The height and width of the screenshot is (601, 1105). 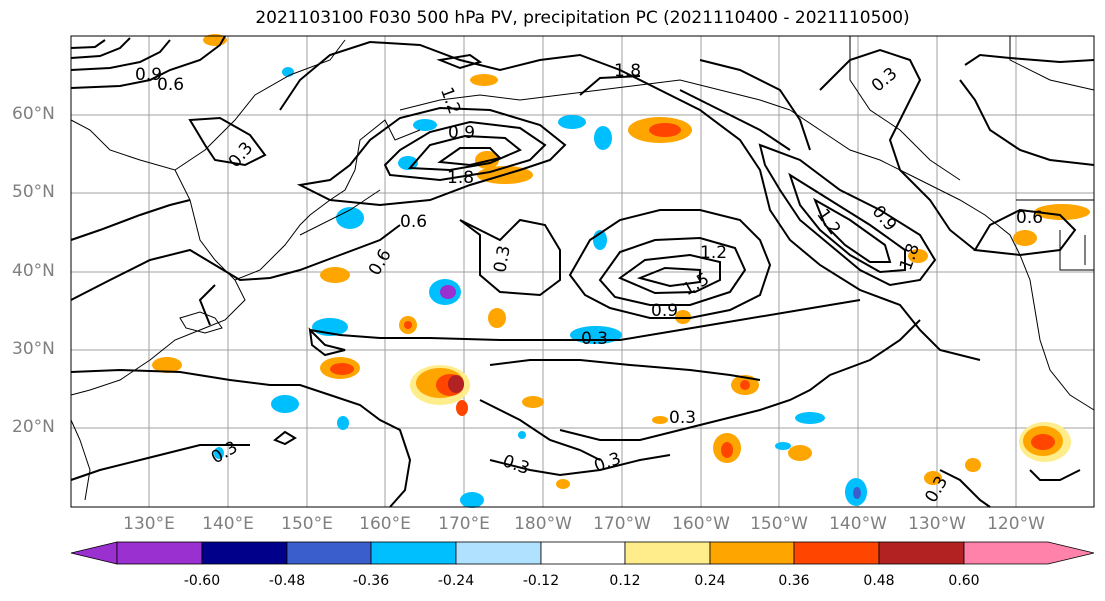 What do you see at coordinates (149, 524) in the screenshot?
I see `lon-label: 130°E` at bounding box center [149, 524].